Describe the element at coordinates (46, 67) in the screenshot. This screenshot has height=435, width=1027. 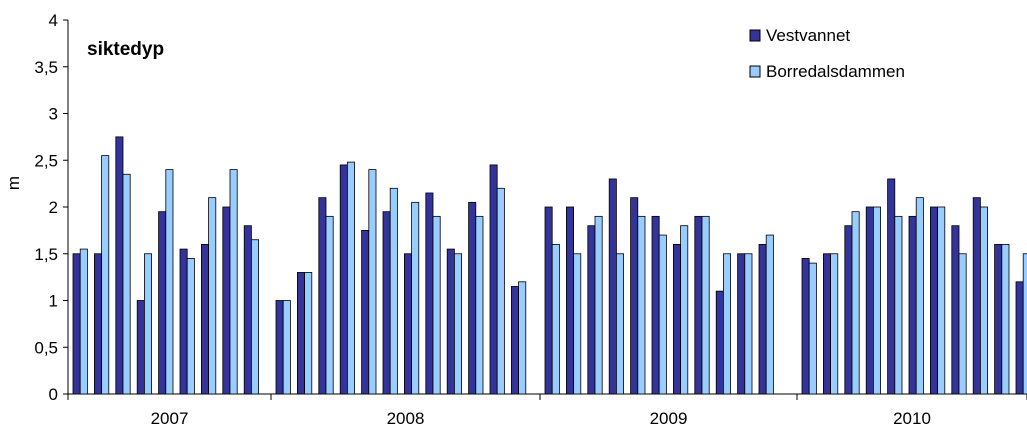
I see `y-tick-label: 3,5` at that location.